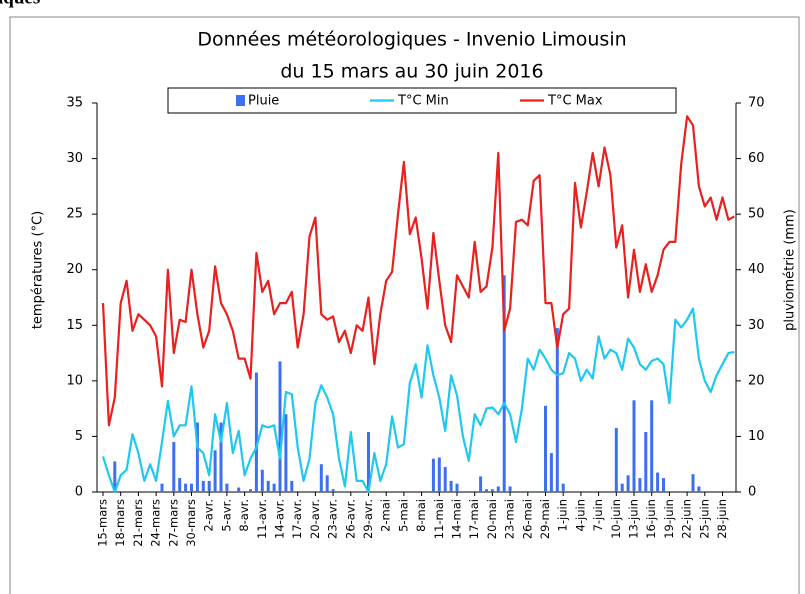 This screenshot has height=594, width=805. What do you see at coordinates (103, 523) in the screenshot?
I see `x-tick-label: 15-mars` at bounding box center [103, 523].